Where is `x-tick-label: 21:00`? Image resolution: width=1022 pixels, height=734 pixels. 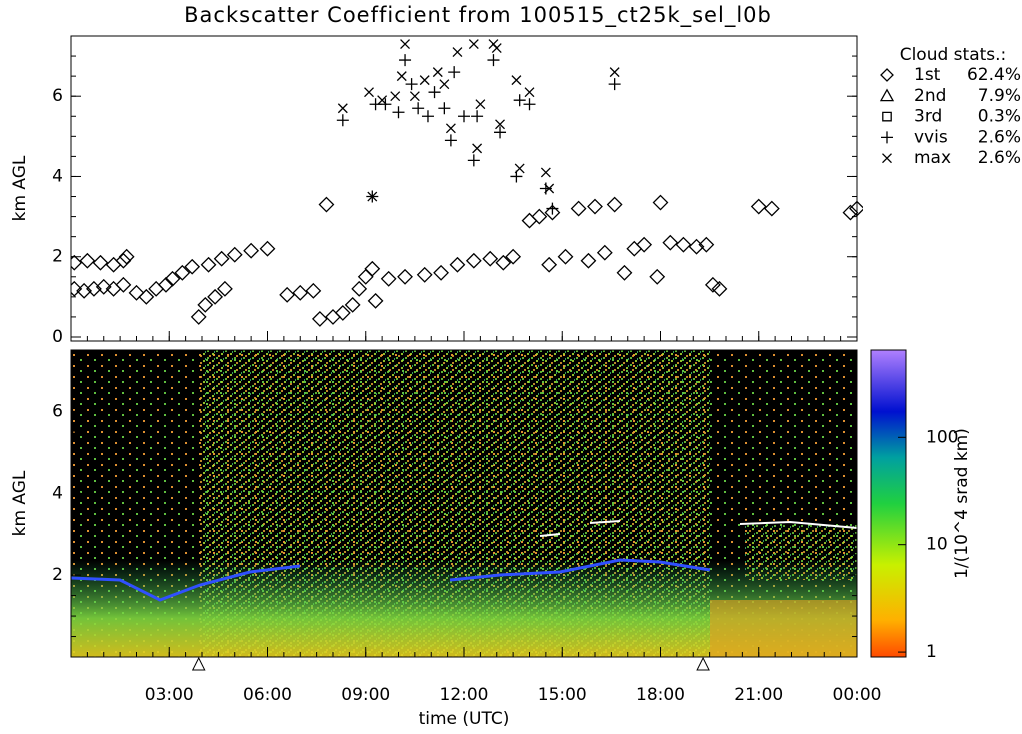 x-tick-label: 21:00 is located at coordinates (758, 695).